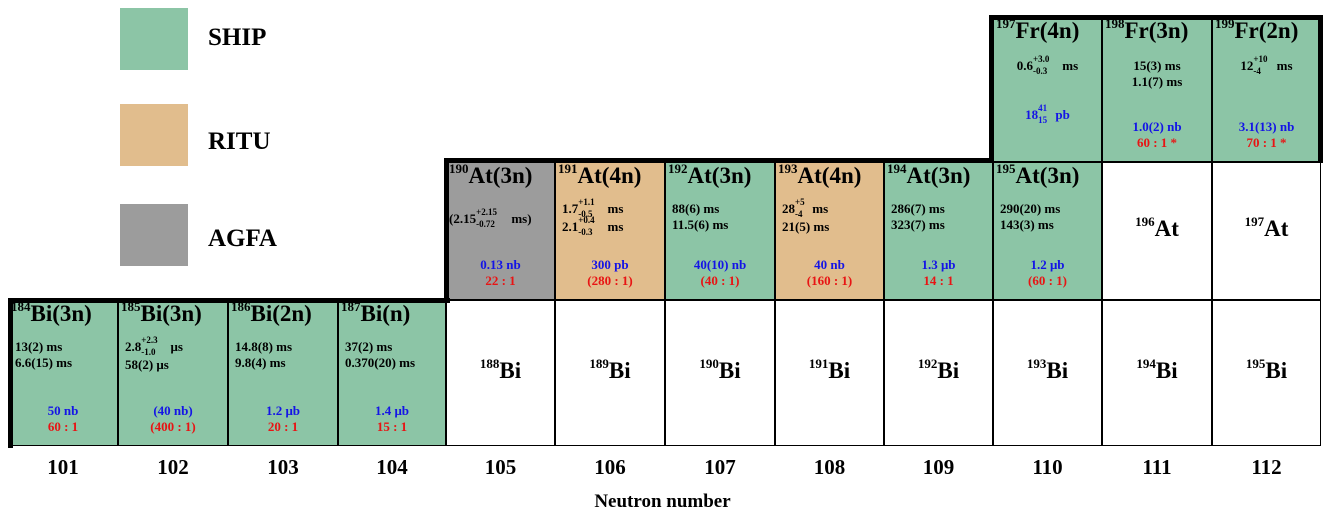 The height and width of the screenshot is (518, 1325). I want to click on reaction-channel: (3n), so click(1059, 175).